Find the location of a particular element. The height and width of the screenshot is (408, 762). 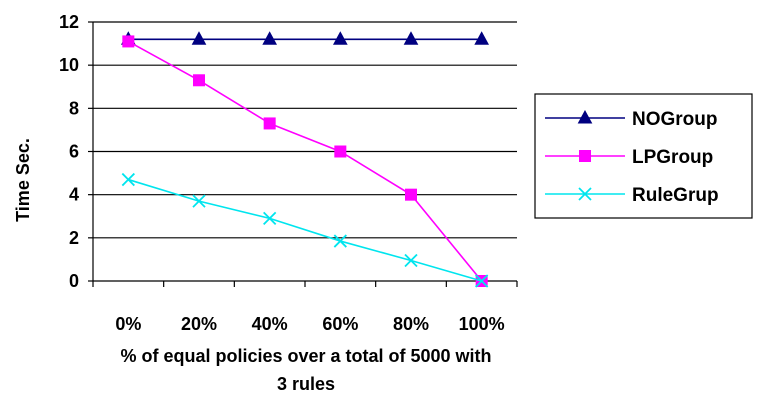

x-tick-label: 40% is located at coordinates (270, 324).